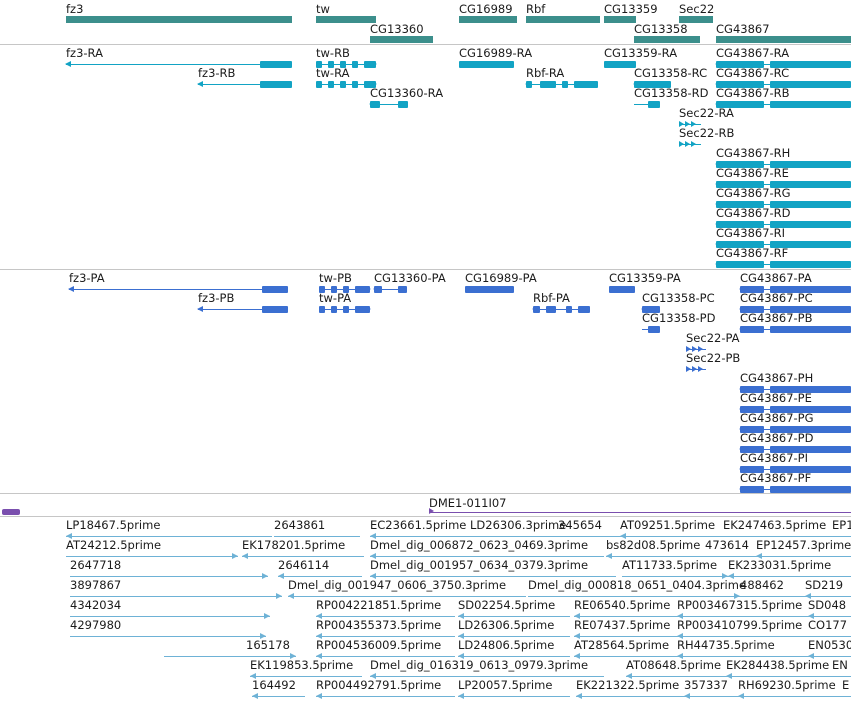 This screenshot has height=701, width=851. What do you see at coordinates (775, 525) in the screenshot?
I see `est-label-ek247463-5prime: EK247463.5prime` at bounding box center [775, 525].